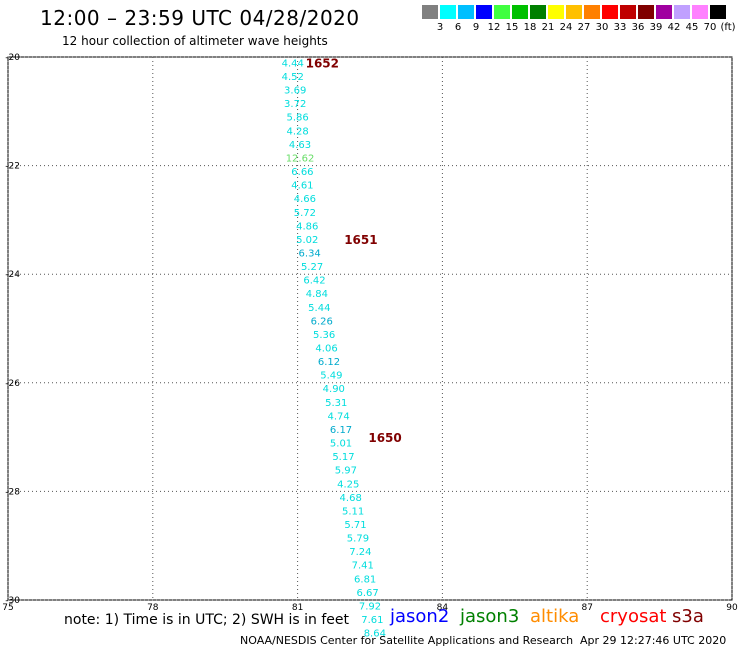  What do you see at coordinates (586, 608) in the screenshot?
I see `longitude-tick-label: 87` at bounding box center [586, 608].